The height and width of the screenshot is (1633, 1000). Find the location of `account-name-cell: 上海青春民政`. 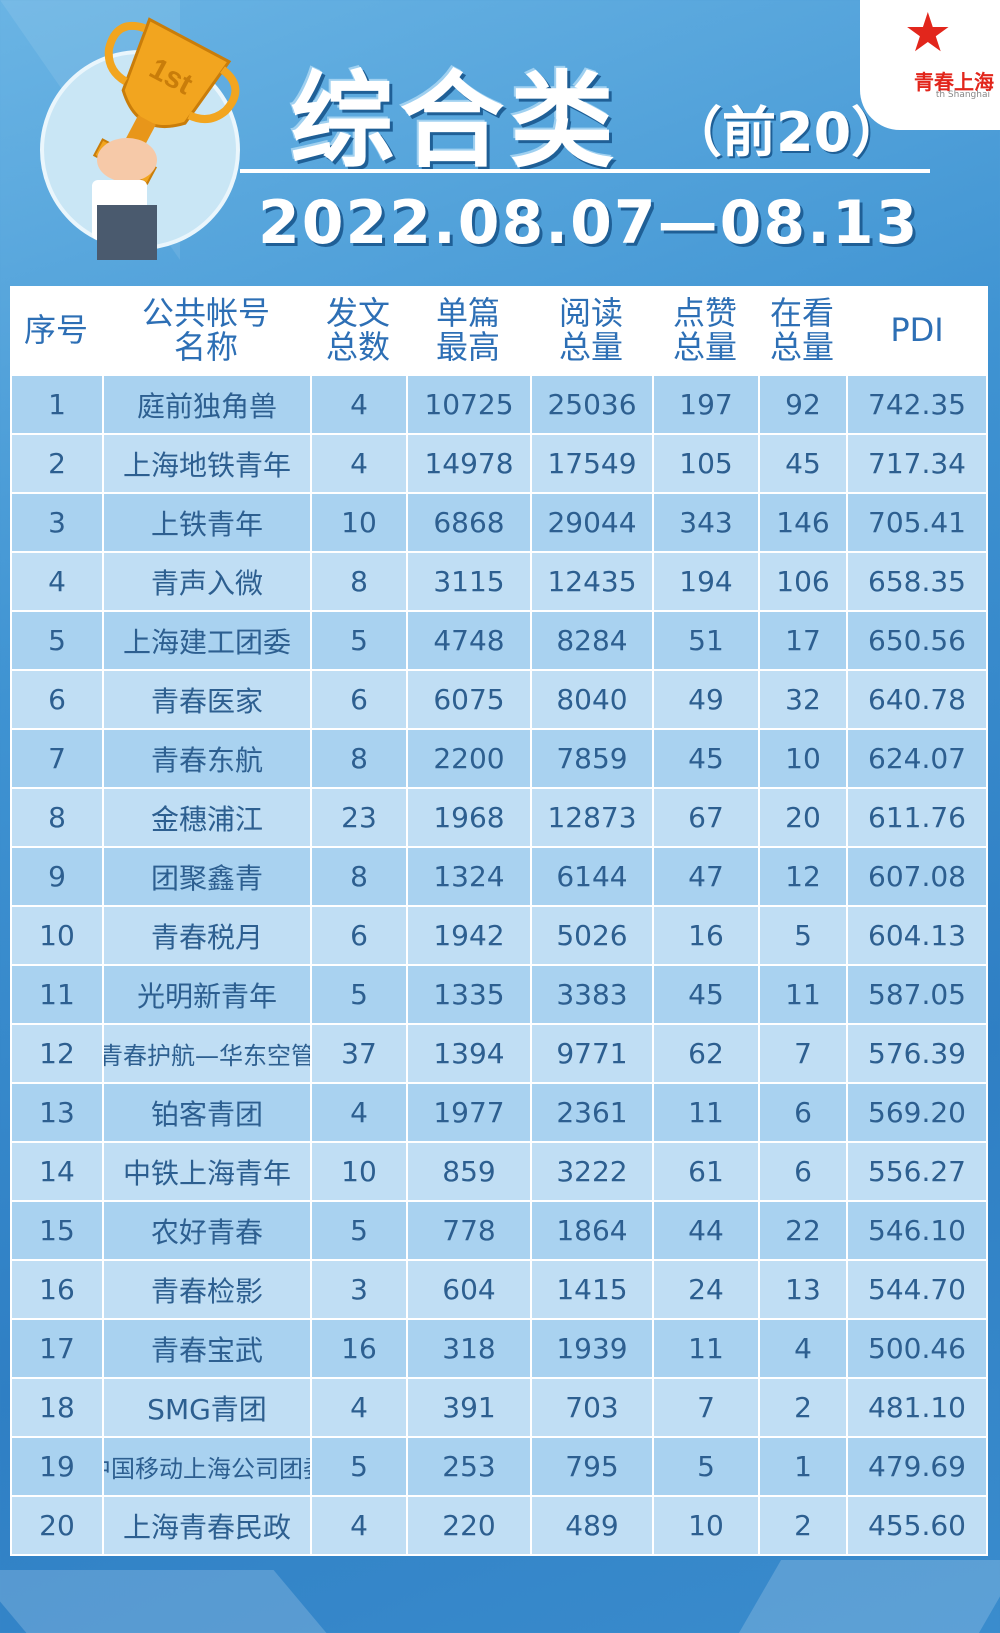

account-name-cell: 上海青春民政 is located at coordinates (208, 1526).